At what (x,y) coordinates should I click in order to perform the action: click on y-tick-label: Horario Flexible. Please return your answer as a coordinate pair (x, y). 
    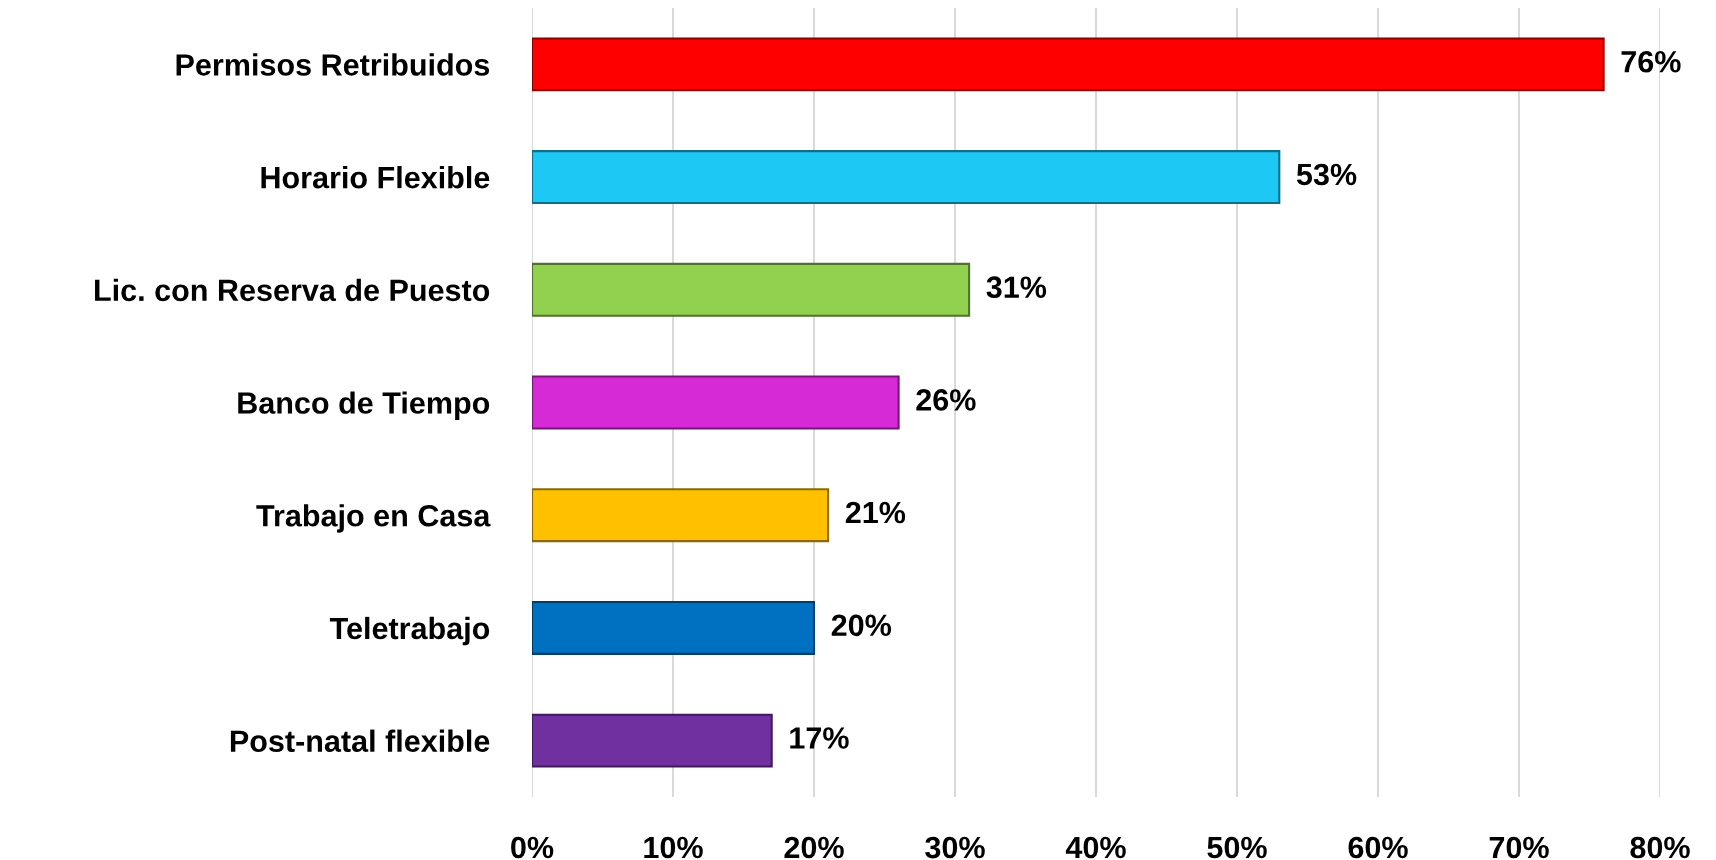
    Looking at the image, I should click on (375, 177).